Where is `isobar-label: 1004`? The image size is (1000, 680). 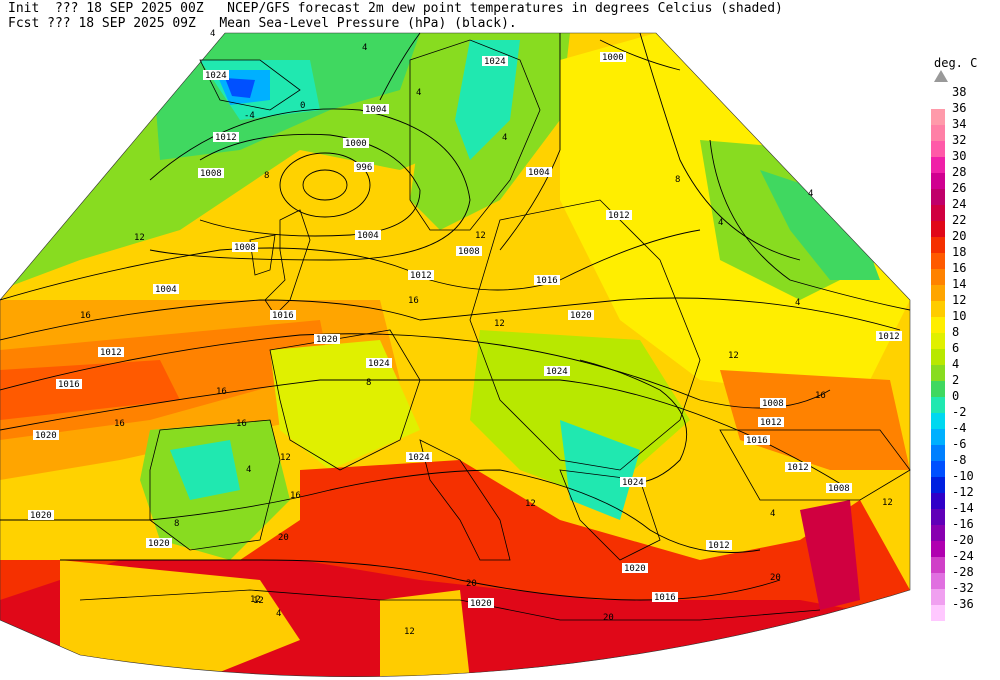
isobar-label: 1004 is located at coordinates (539, 173).